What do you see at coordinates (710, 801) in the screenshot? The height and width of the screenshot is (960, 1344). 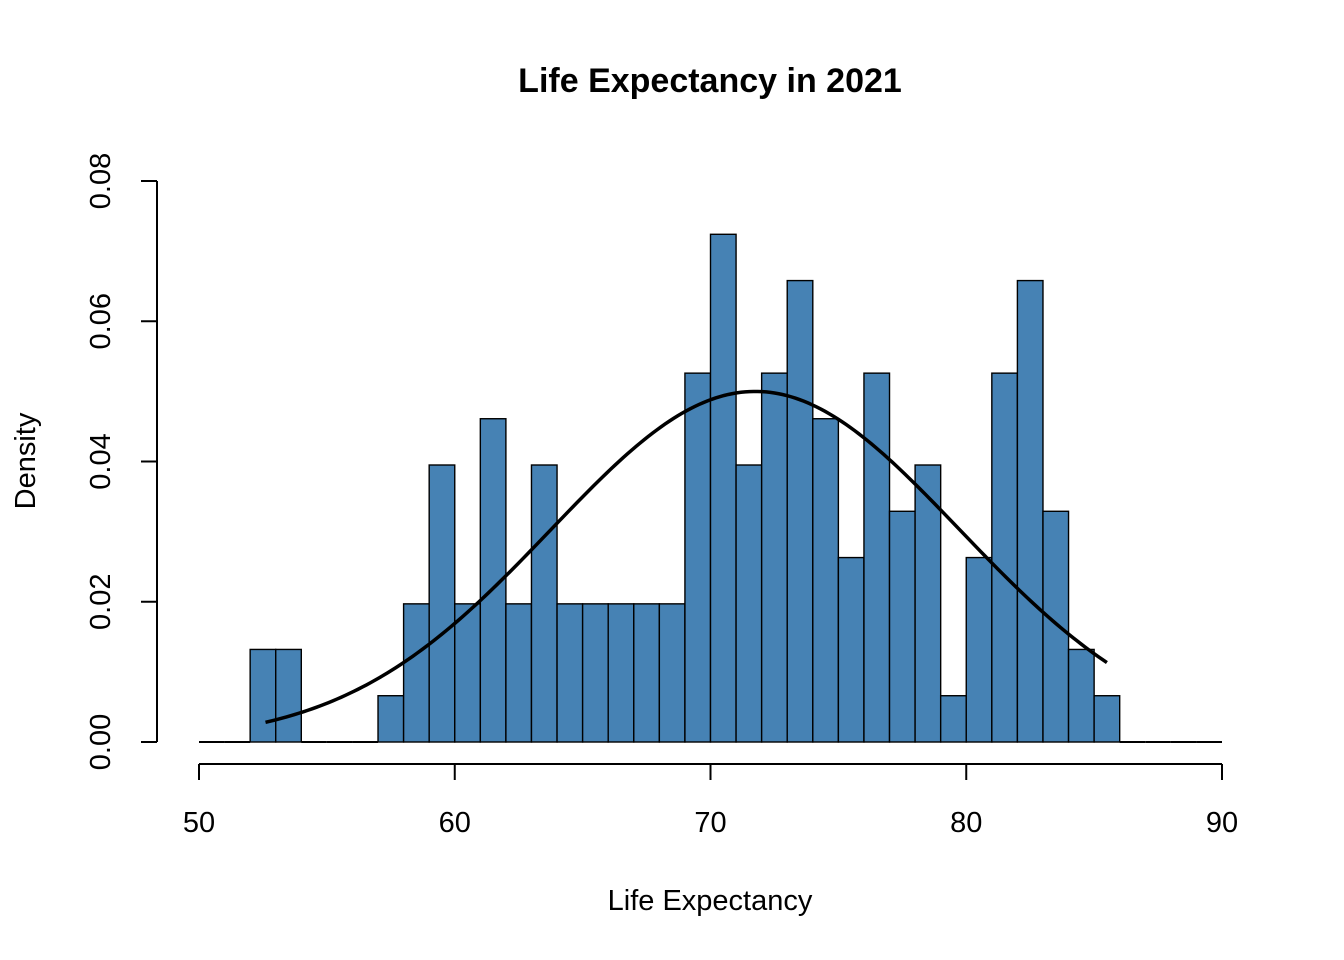 I see `x-axis: 50 60 70 80 90` at bounding box center [710, 801].